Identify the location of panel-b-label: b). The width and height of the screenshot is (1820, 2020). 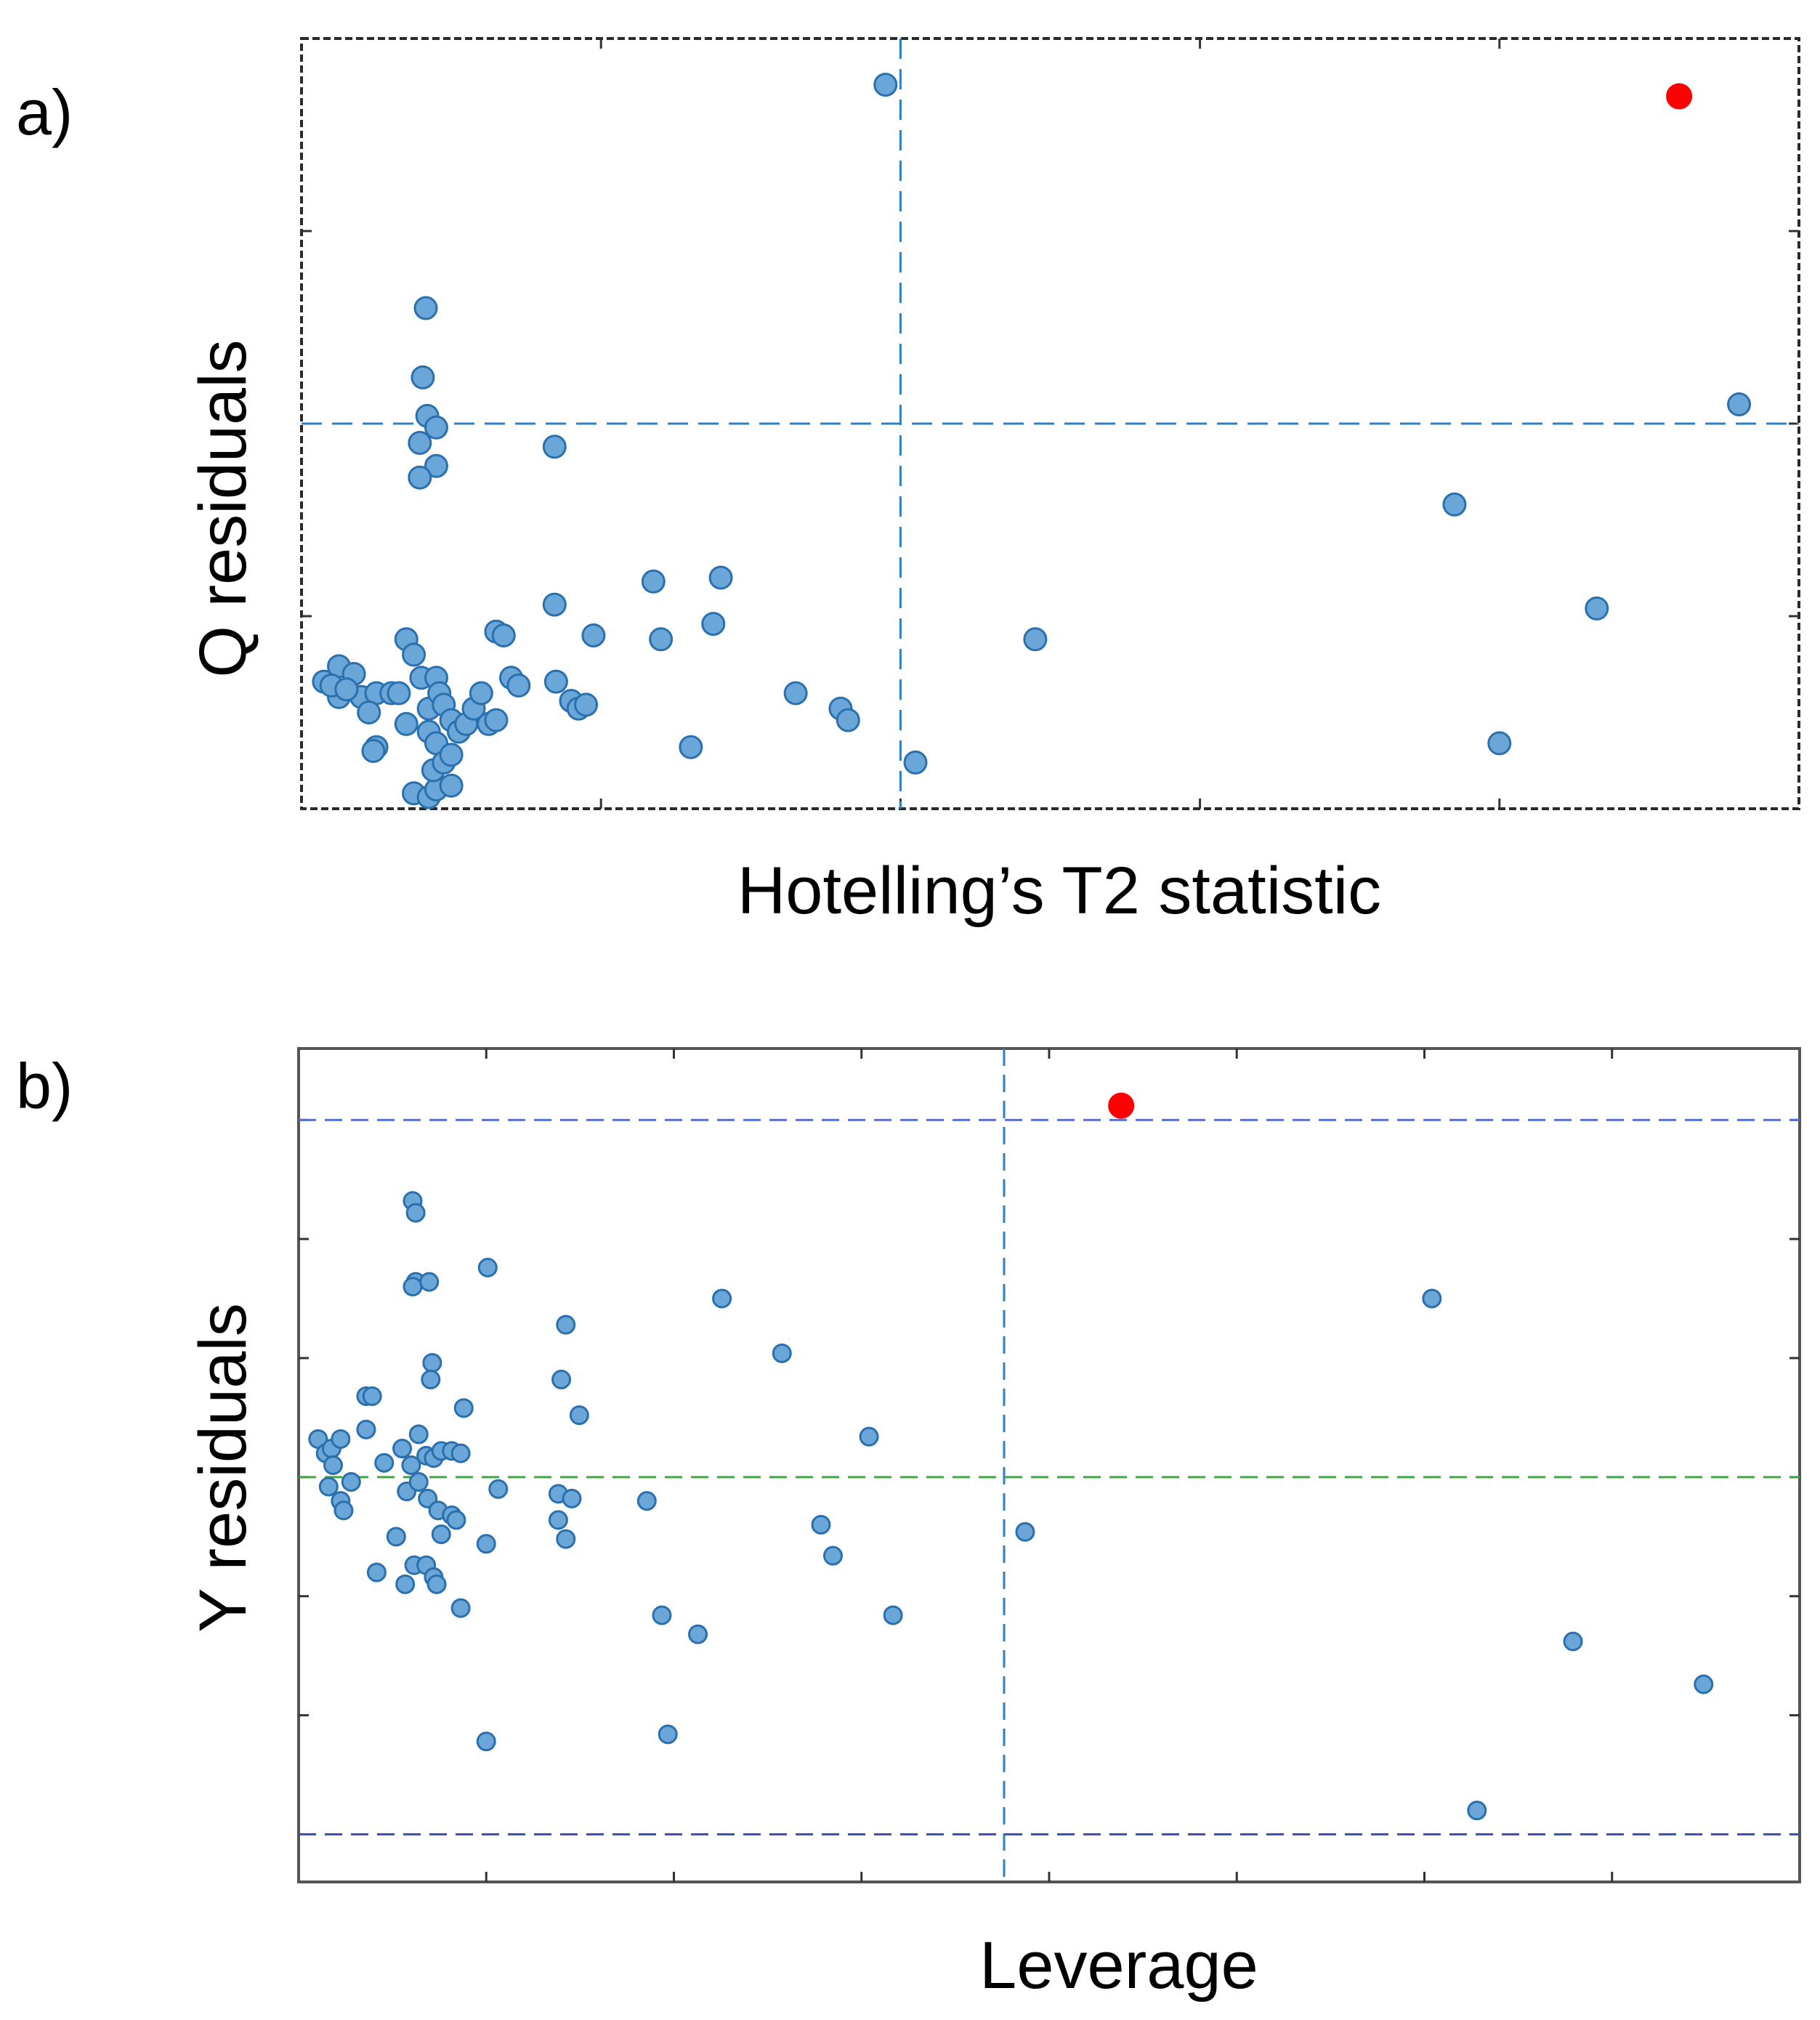
(44, 1086).